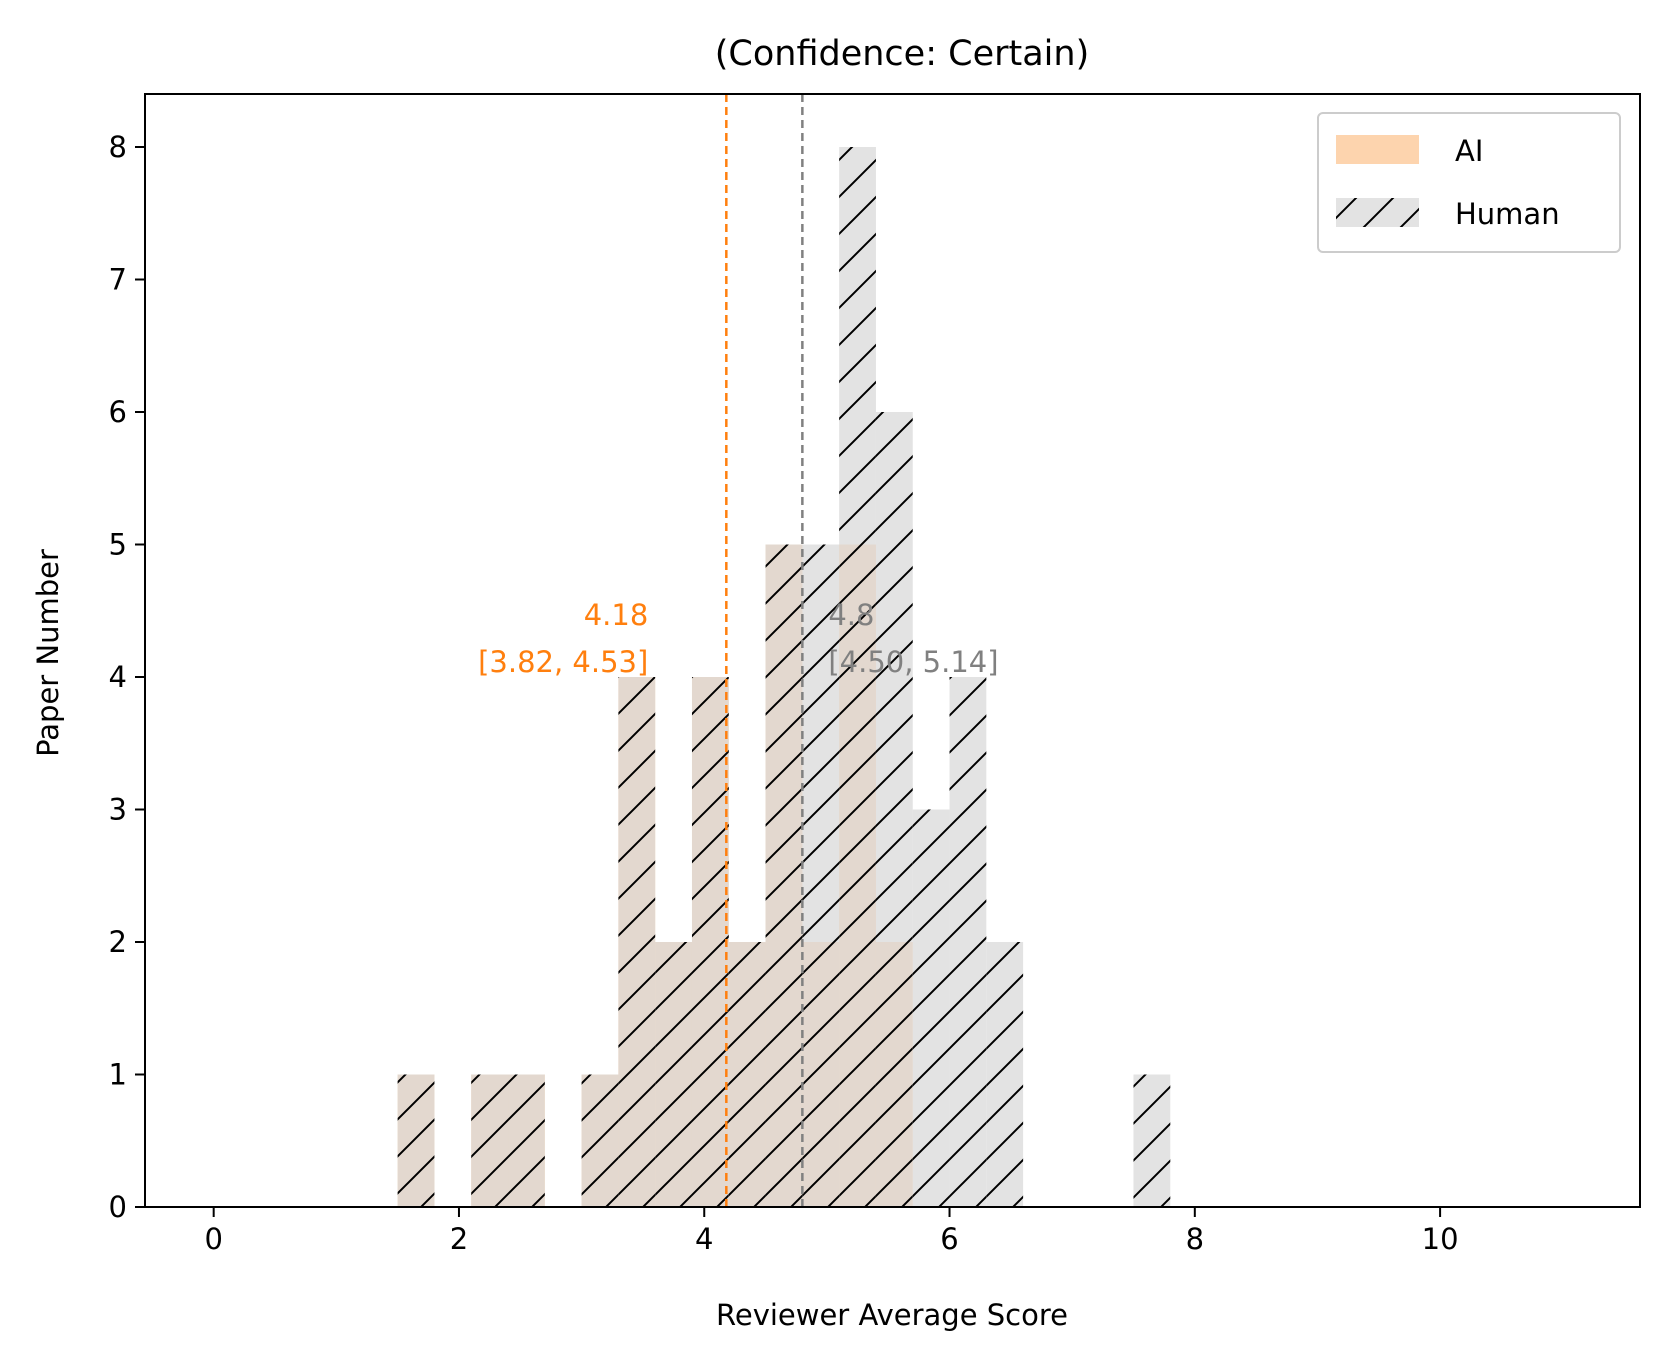  What do you see at coordinates (563, 662) in the screenshot?
I see `ai-ci-label: [3.82, 4.53]` at bounding box center [563, 662].